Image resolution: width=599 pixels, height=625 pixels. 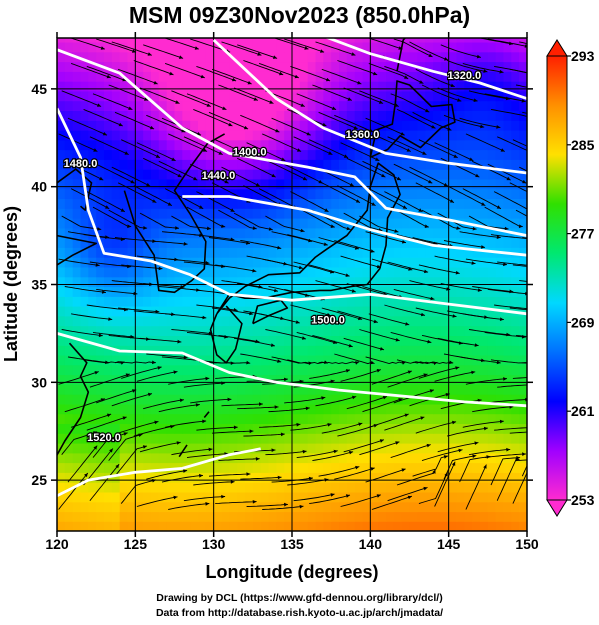 I want to click on colorbar-top-arrow, so click(x=557, y=48).